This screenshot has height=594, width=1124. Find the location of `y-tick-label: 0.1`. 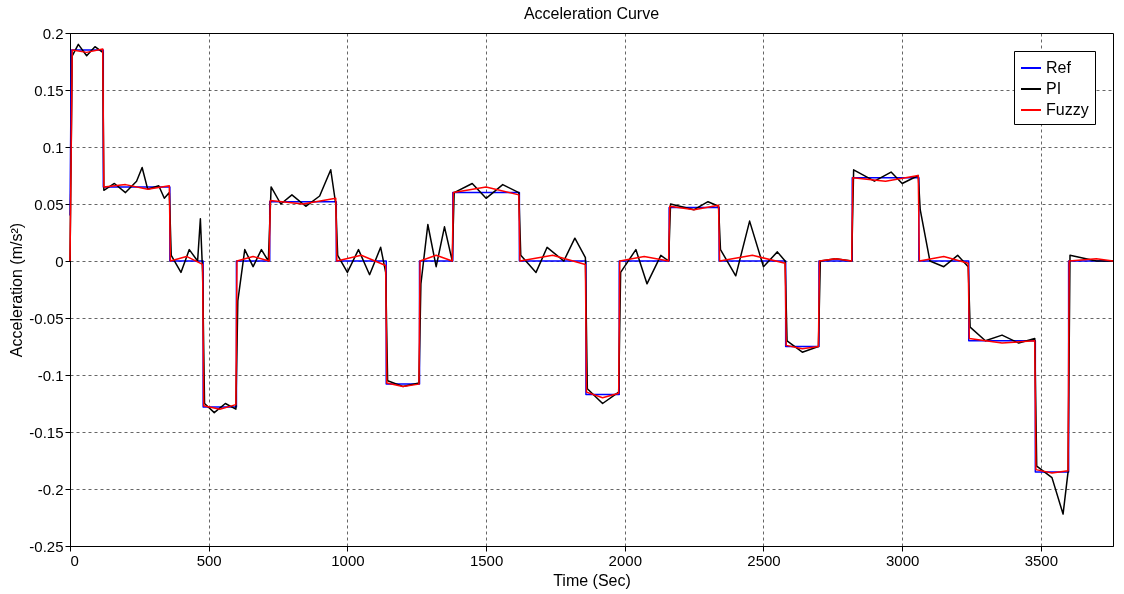

y-tick-label: 0.1 is located at coordinates (53, 147).